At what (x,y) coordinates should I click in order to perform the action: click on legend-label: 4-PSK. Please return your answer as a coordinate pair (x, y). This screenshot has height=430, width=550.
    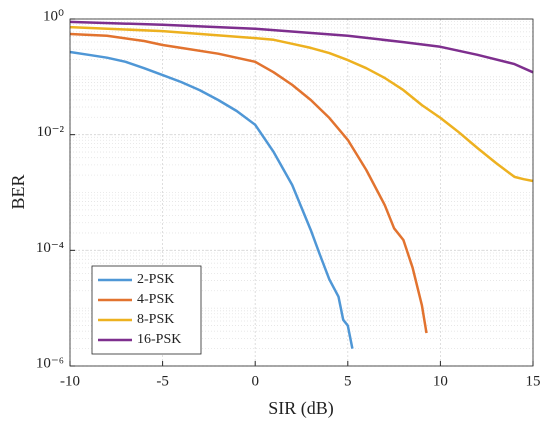
    Looking at the image, I should click on (155, 299).